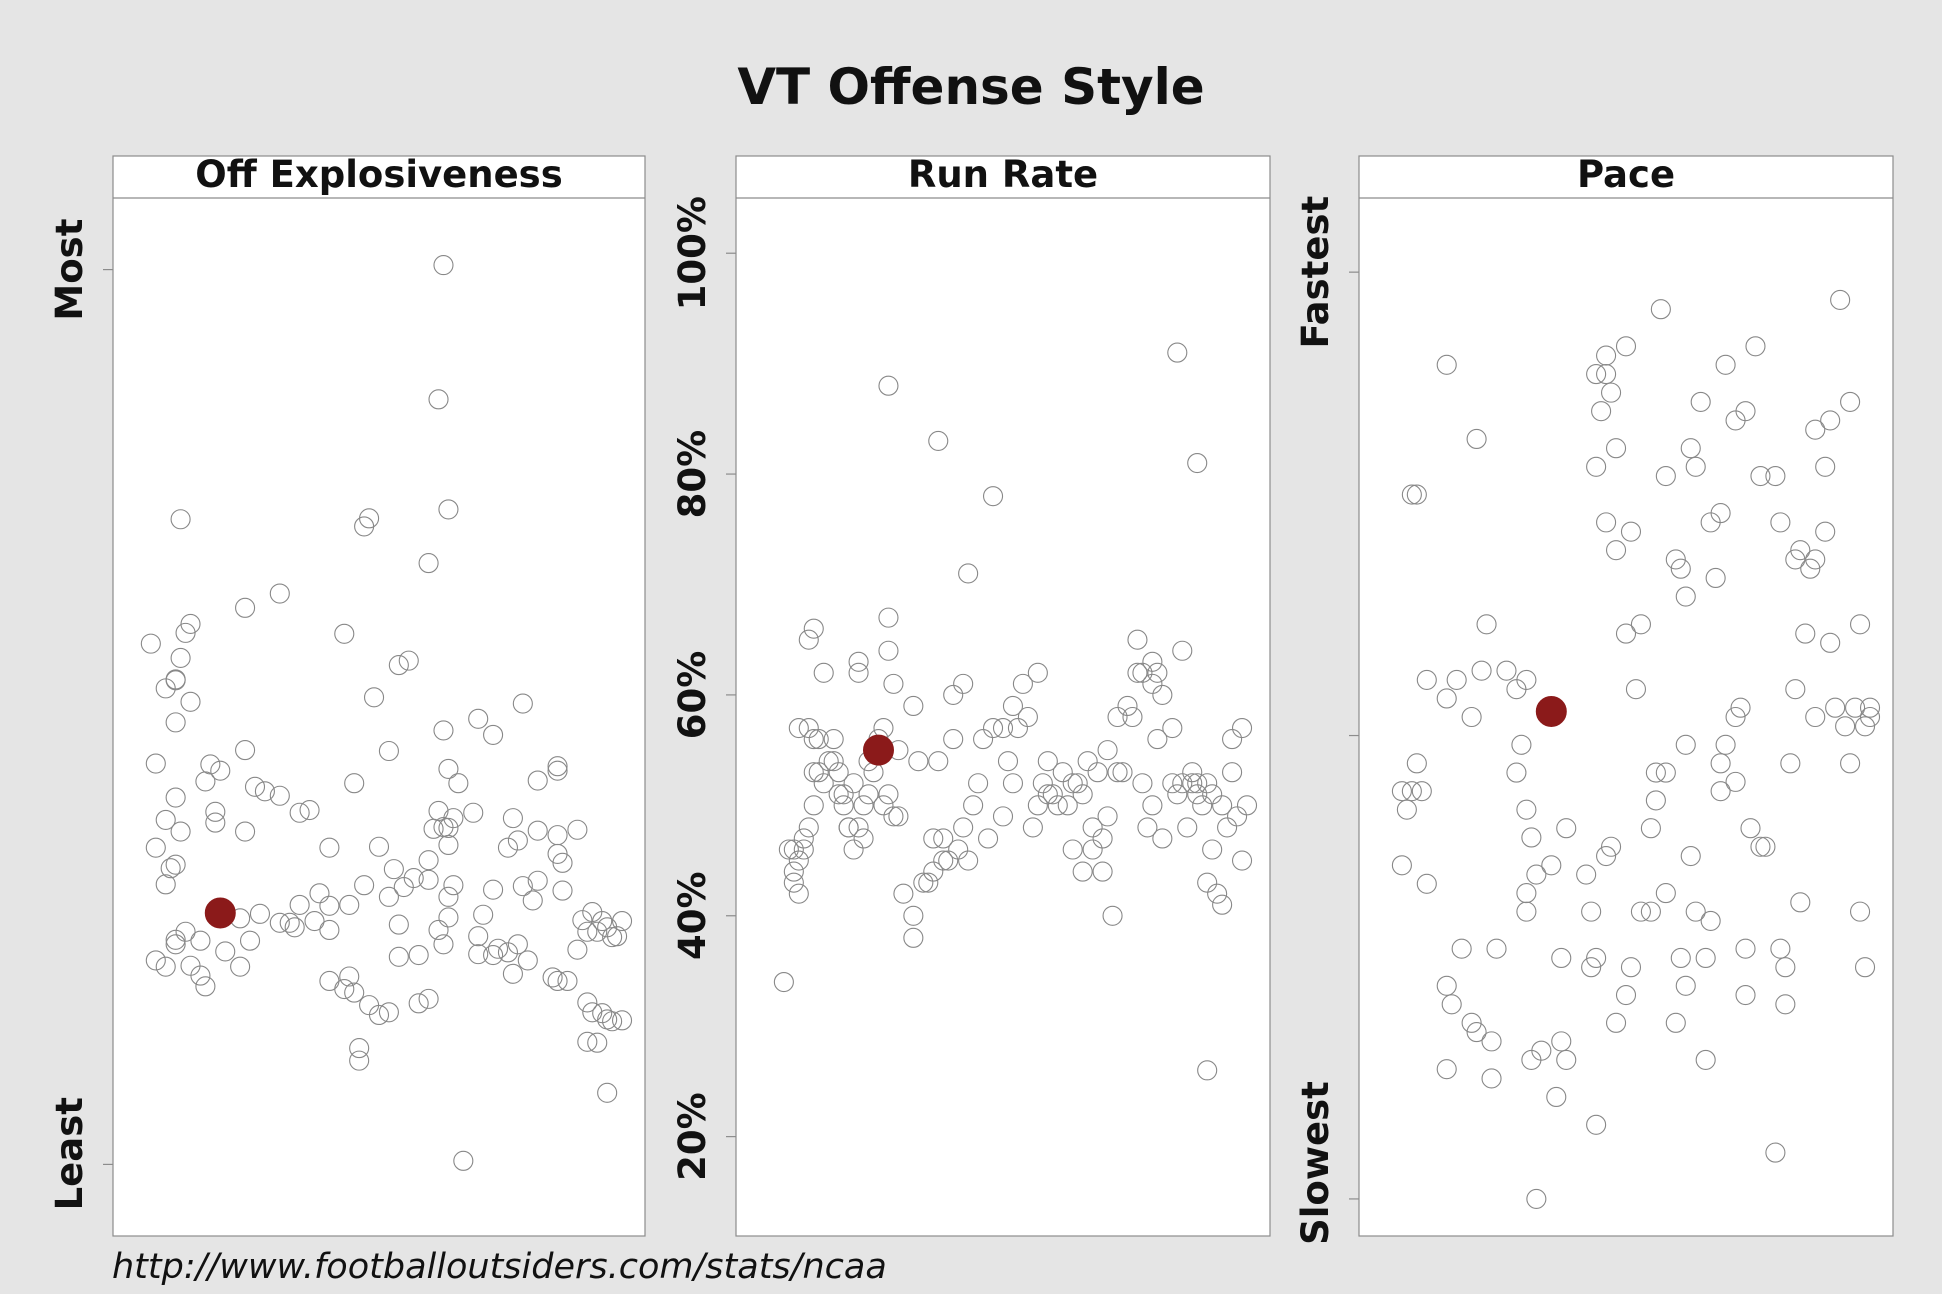  I want to click on y-tick-label: 20%, so click(692, 1136).